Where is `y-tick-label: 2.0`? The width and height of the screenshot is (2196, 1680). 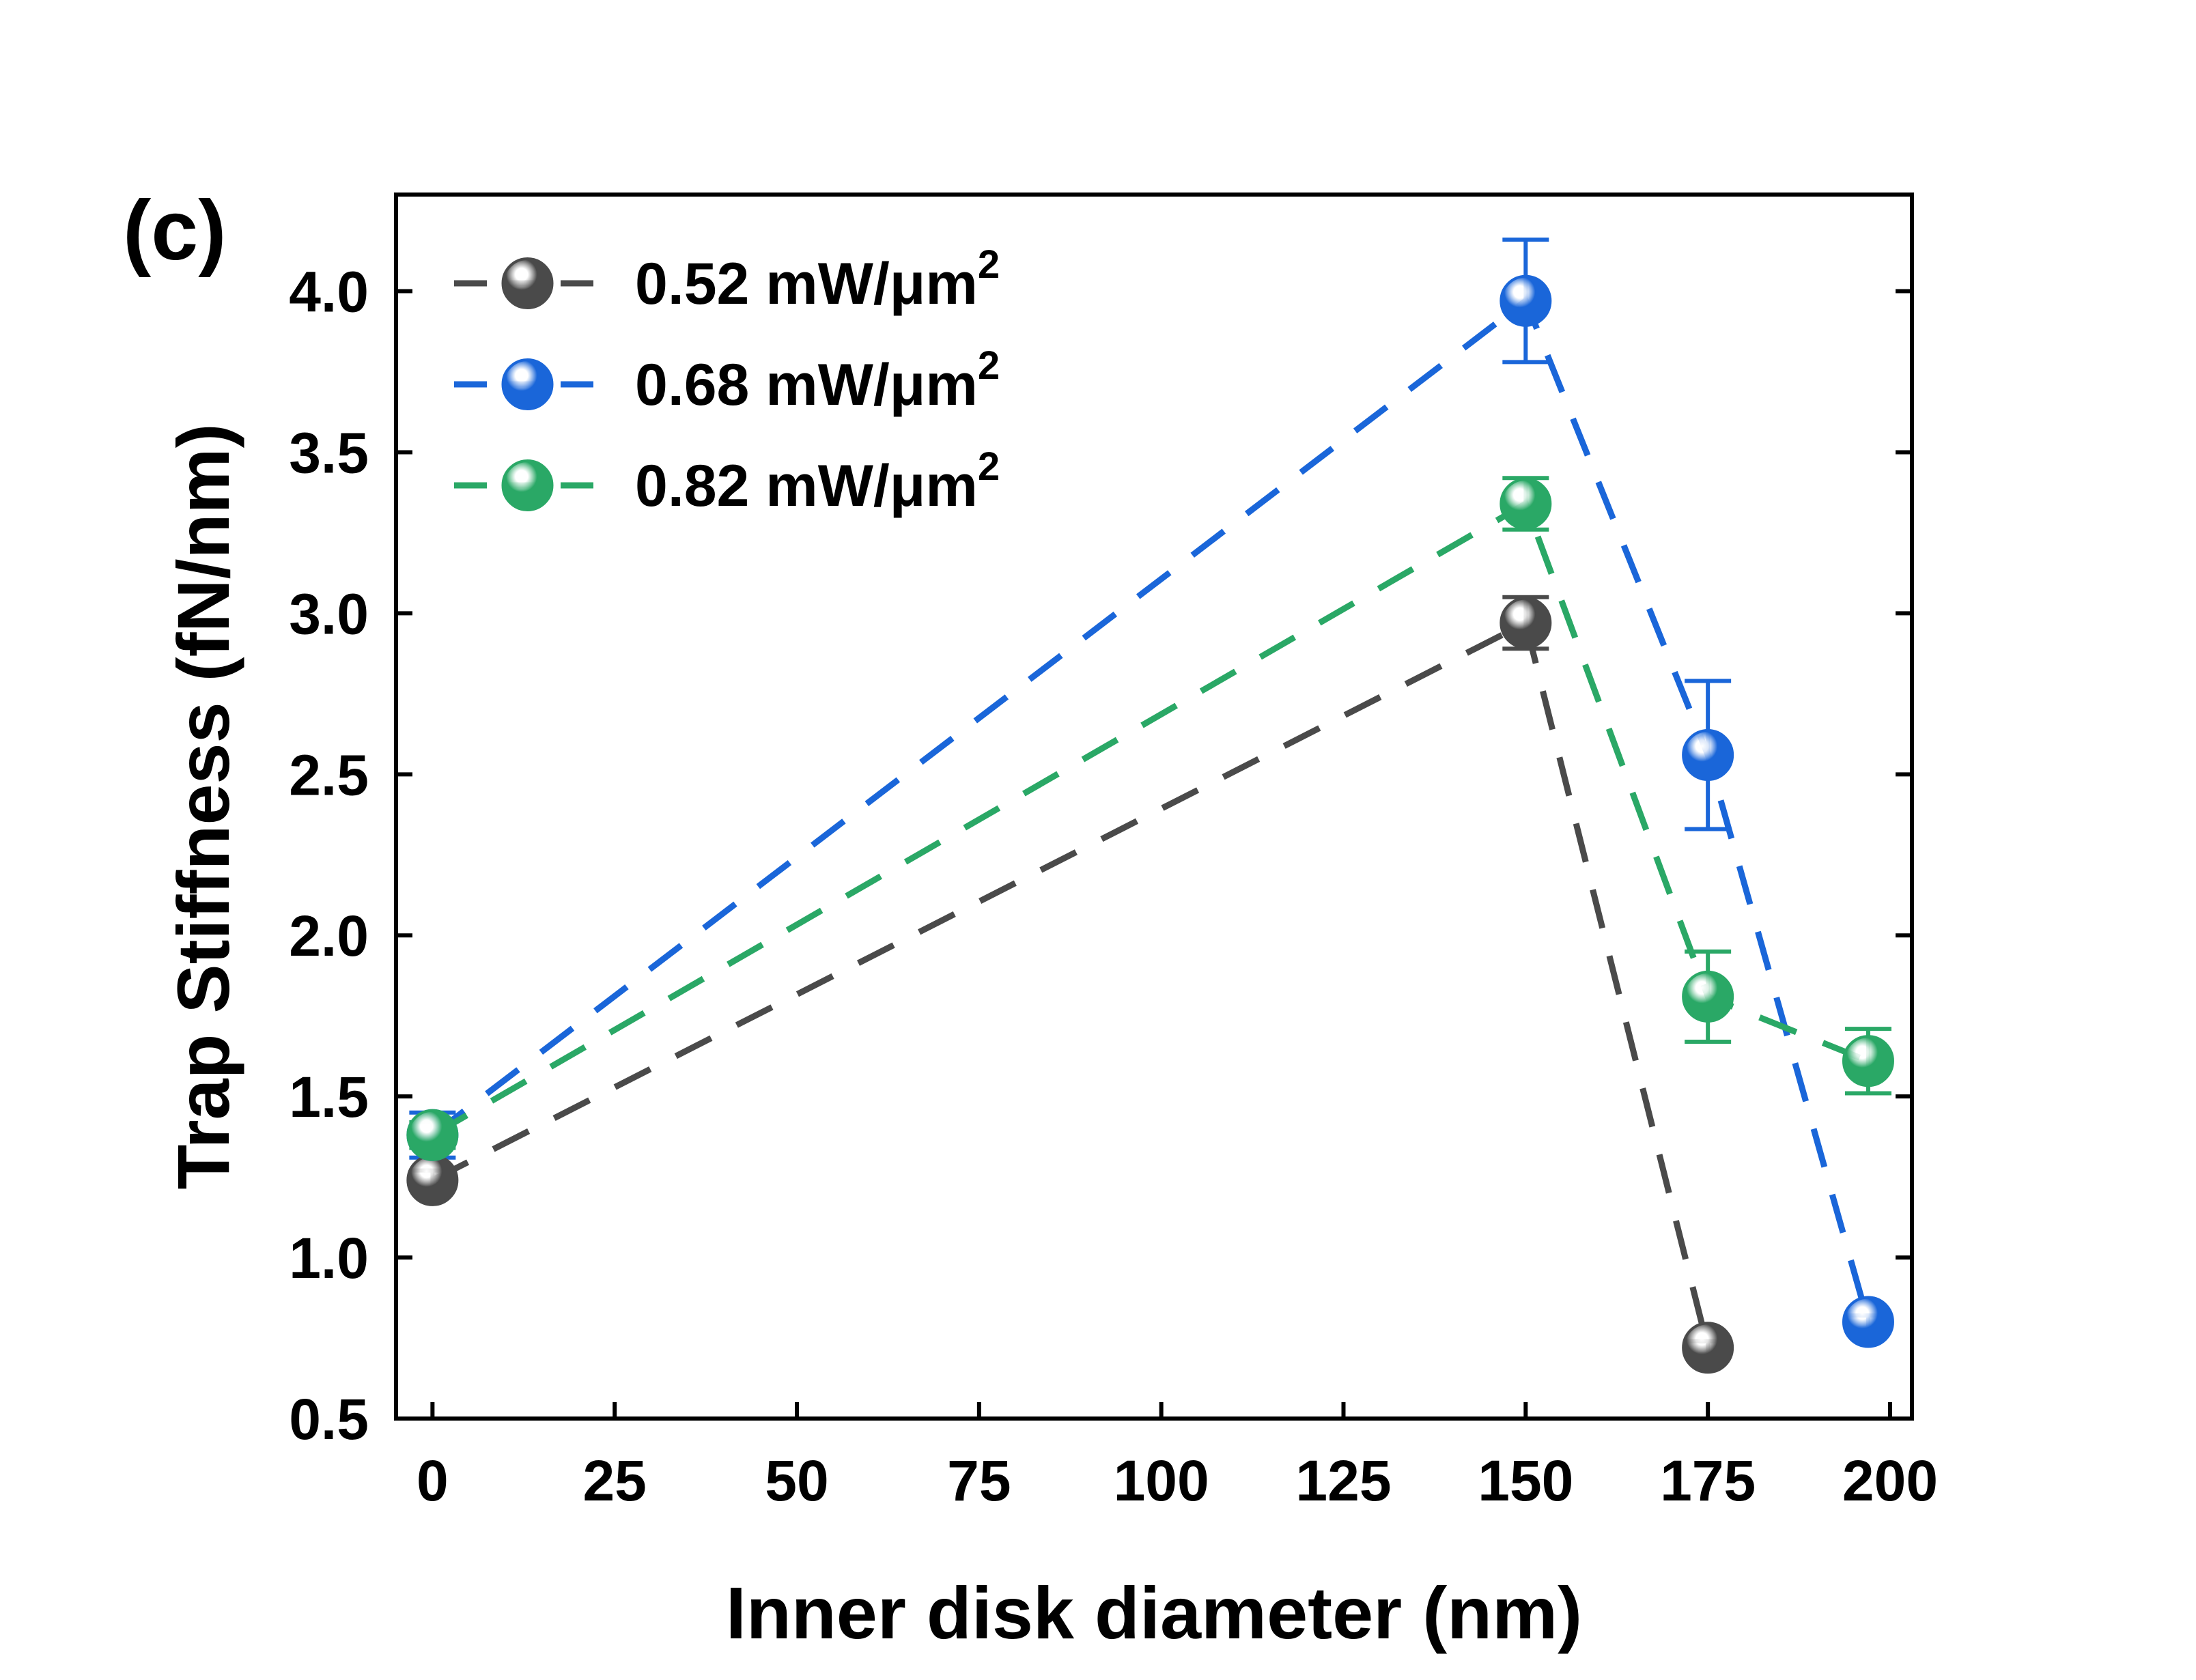 y-tick-label: 2.0 is located at coordinates (329, 936).